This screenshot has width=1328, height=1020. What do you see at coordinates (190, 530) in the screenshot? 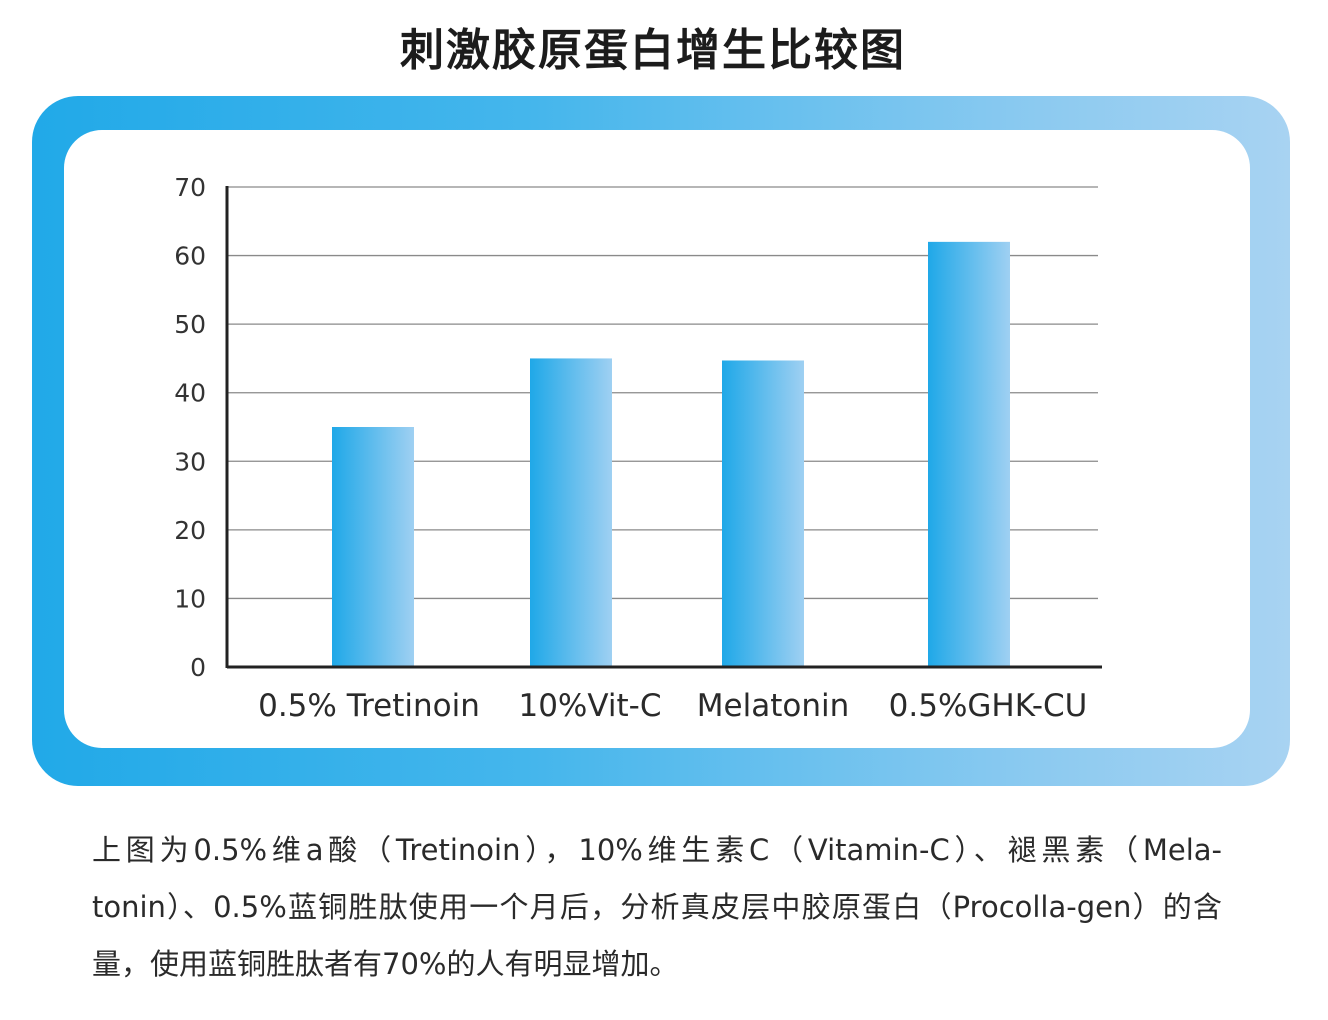
I see `y-tick-label: 20` at bounding box center [190, 530].